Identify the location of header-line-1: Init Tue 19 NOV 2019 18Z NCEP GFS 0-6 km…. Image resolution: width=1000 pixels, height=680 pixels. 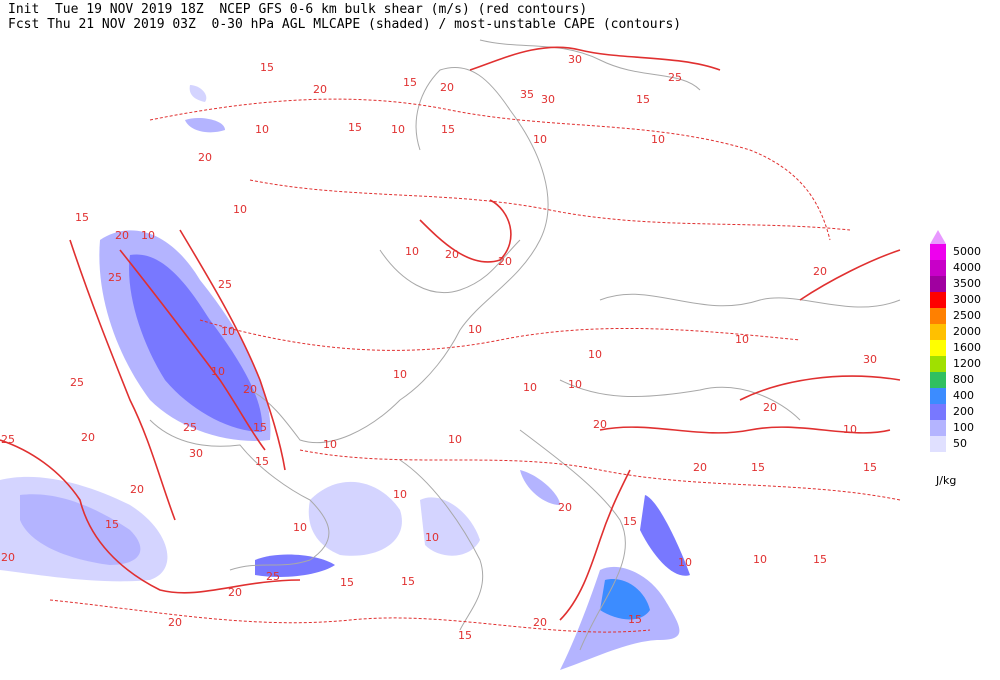
(297, 9).